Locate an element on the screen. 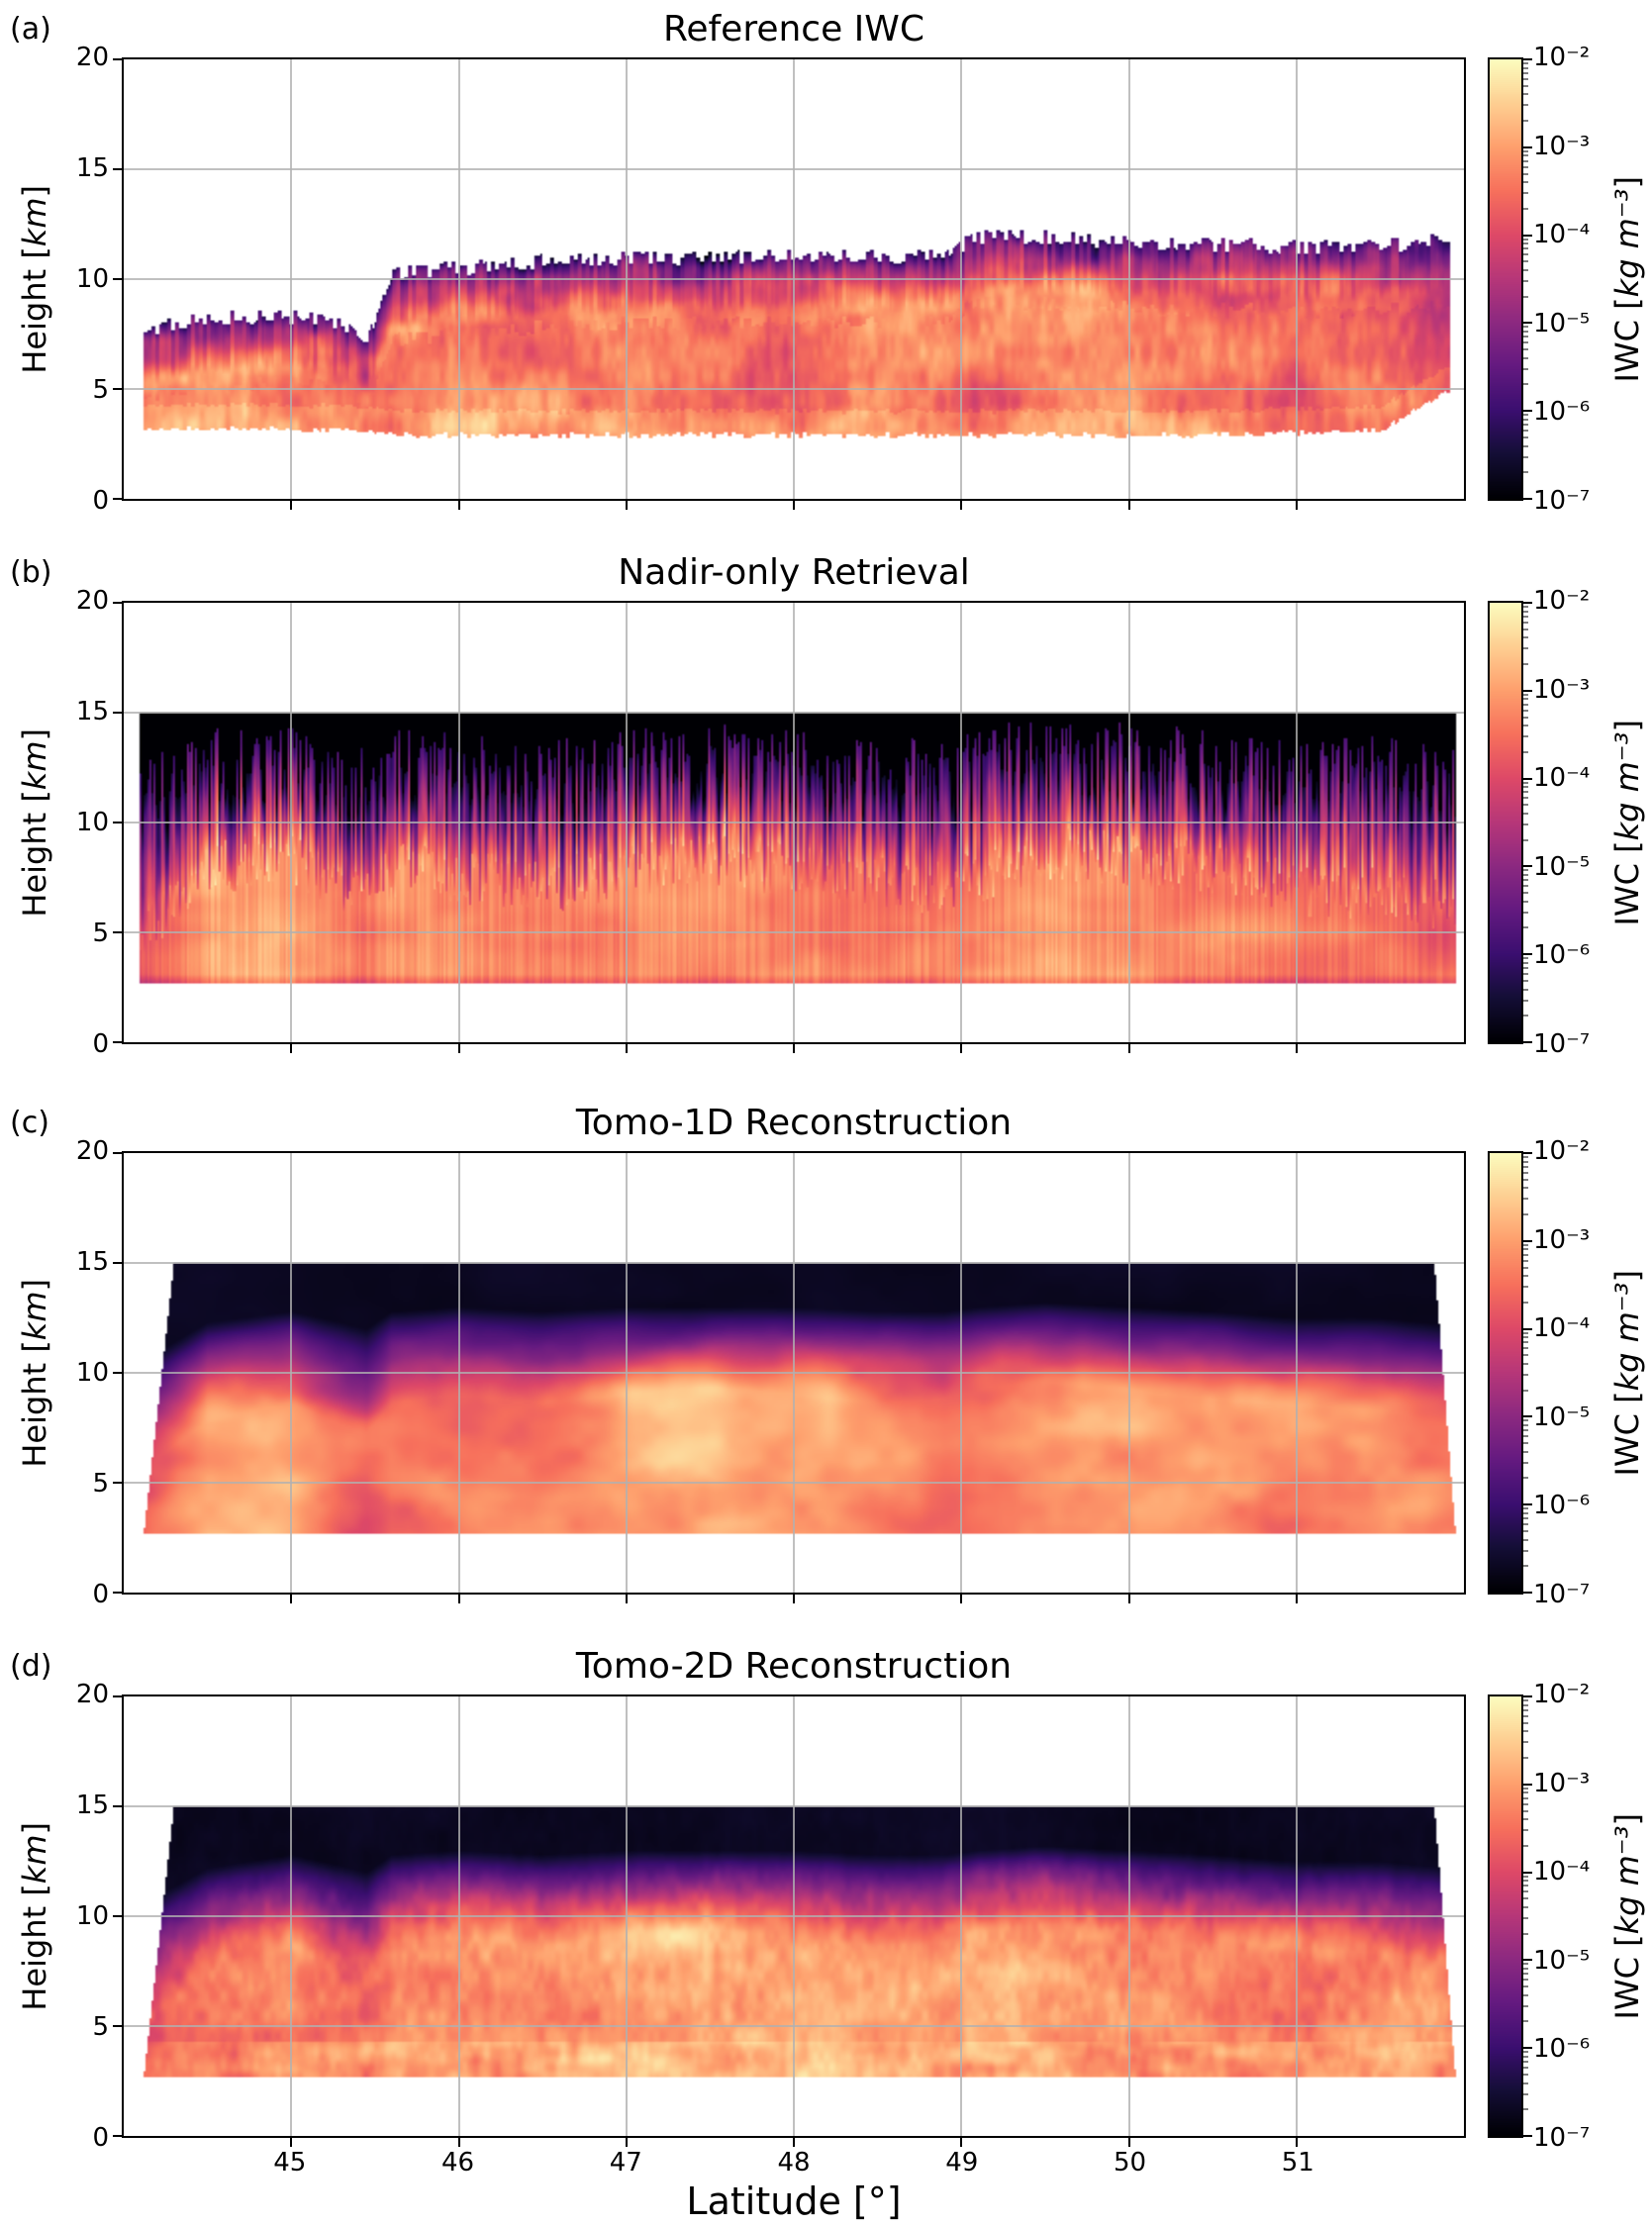 Image resolution: width=1652 pixels, height=2227 pixels. y-axis-label: Height [km] is located at coordinates (34, 1373).